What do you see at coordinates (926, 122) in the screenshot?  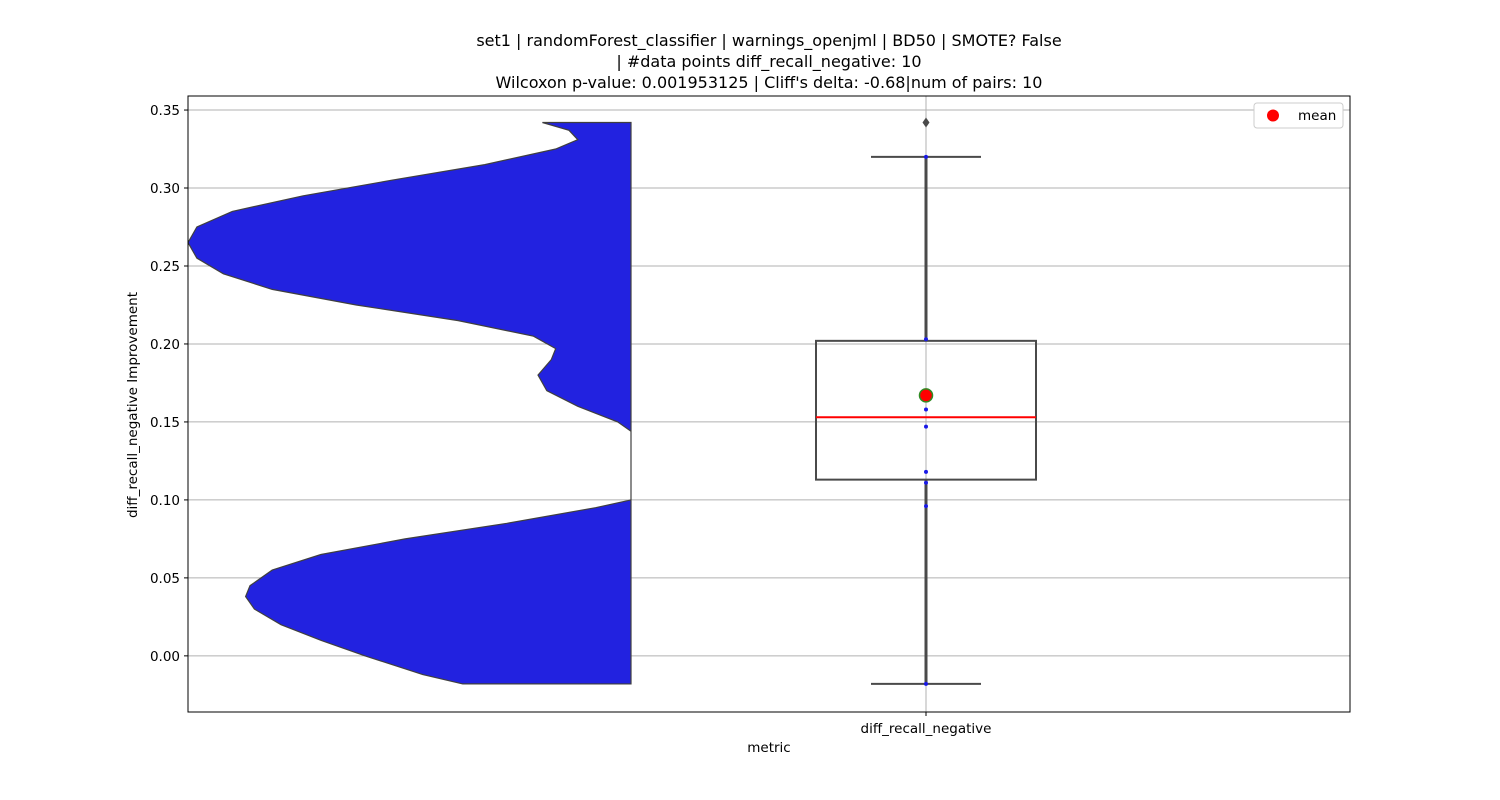 I see `outlier-marker` at bounding box center [926, 122].